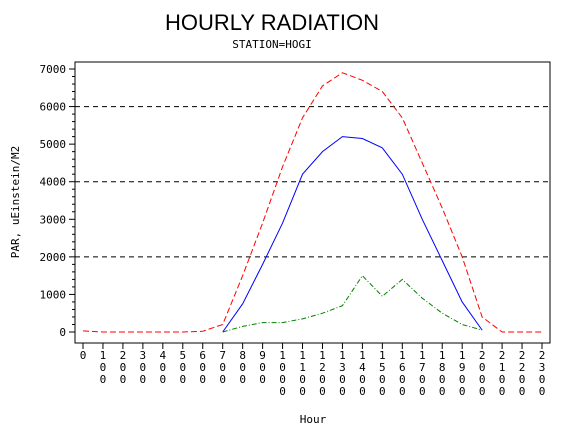 Image resolution: width=570 pixels, height=430 pixels. What do you see at coordinates (62, 332) in the screenshot?
I see `y-tick-label: 0` at bounding box center [62, 332].